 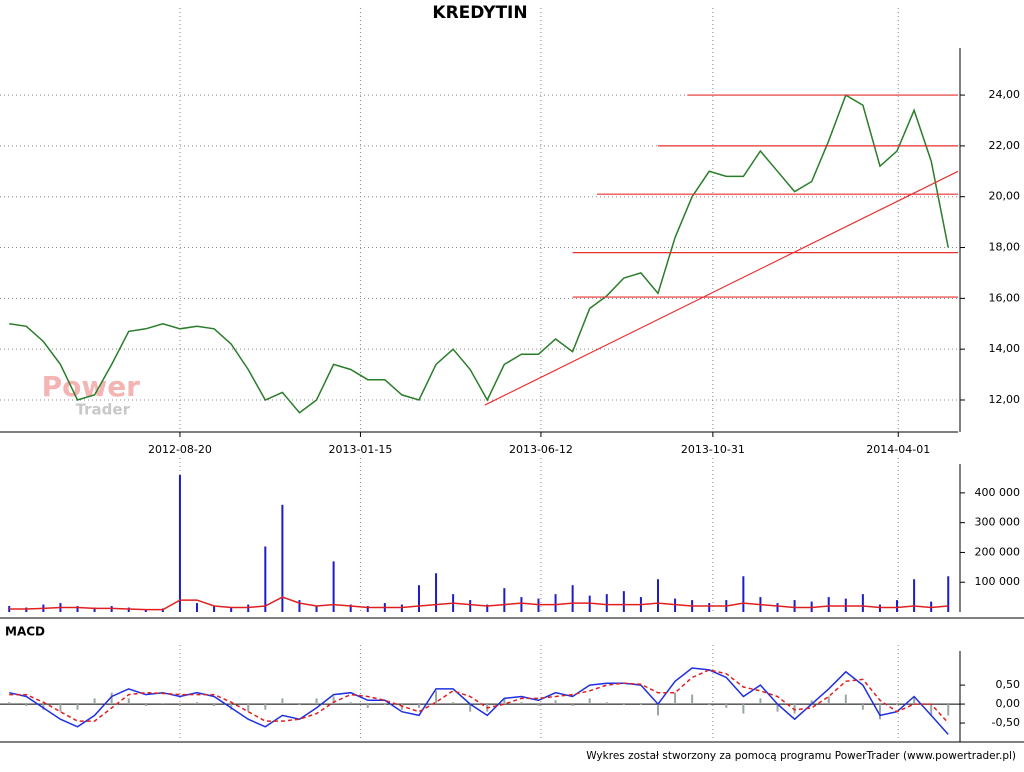 I want to click on trend-line, so click(x=721, y=288).